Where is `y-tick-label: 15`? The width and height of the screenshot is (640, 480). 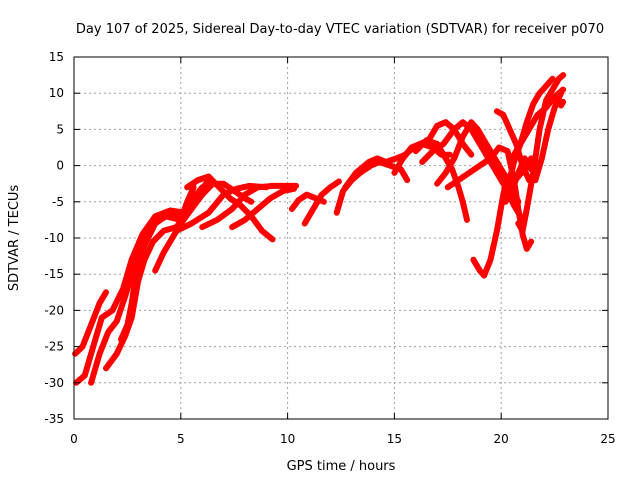
y-tick-label: 15 is located at coordinates (56, 57).